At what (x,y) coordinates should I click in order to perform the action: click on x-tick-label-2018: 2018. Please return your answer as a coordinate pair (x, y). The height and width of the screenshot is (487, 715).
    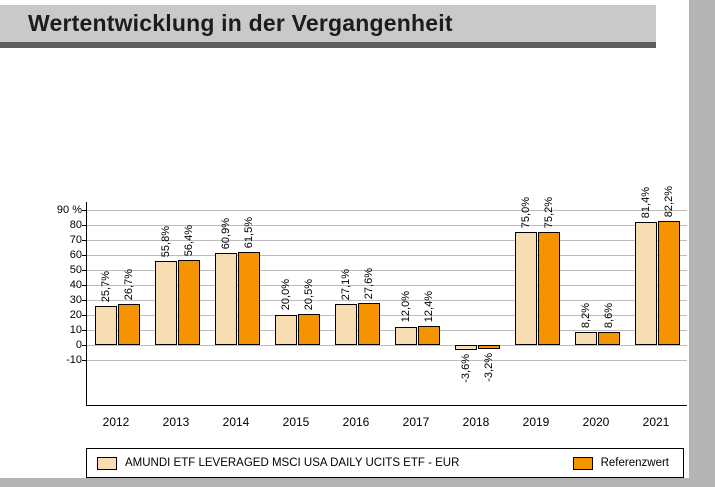
    Looking at the image, I should click on (476, 422).